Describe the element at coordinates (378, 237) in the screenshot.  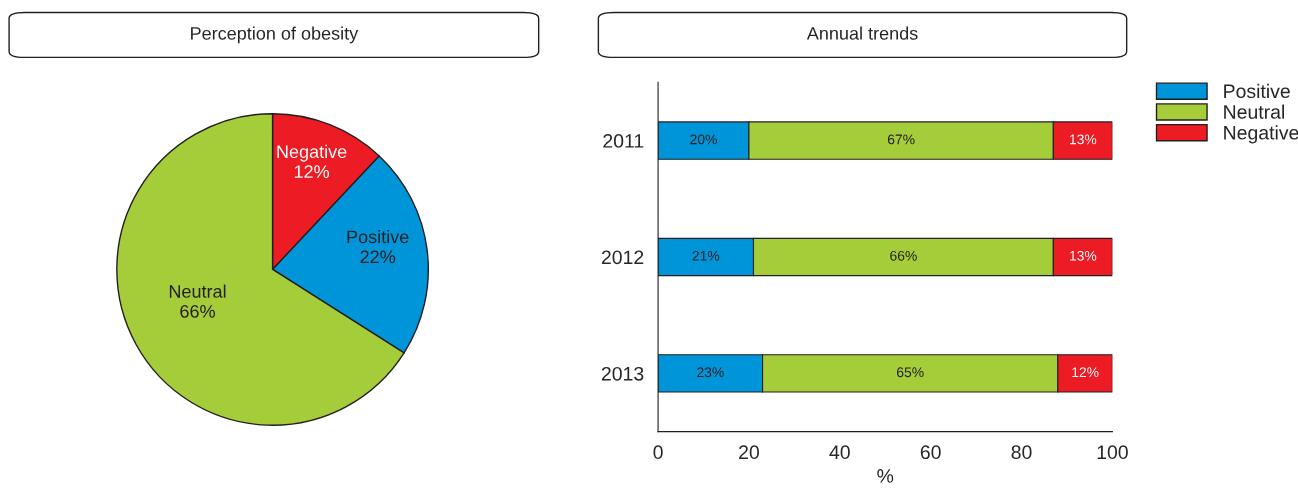
I see `slice-label: Positive` at that location.